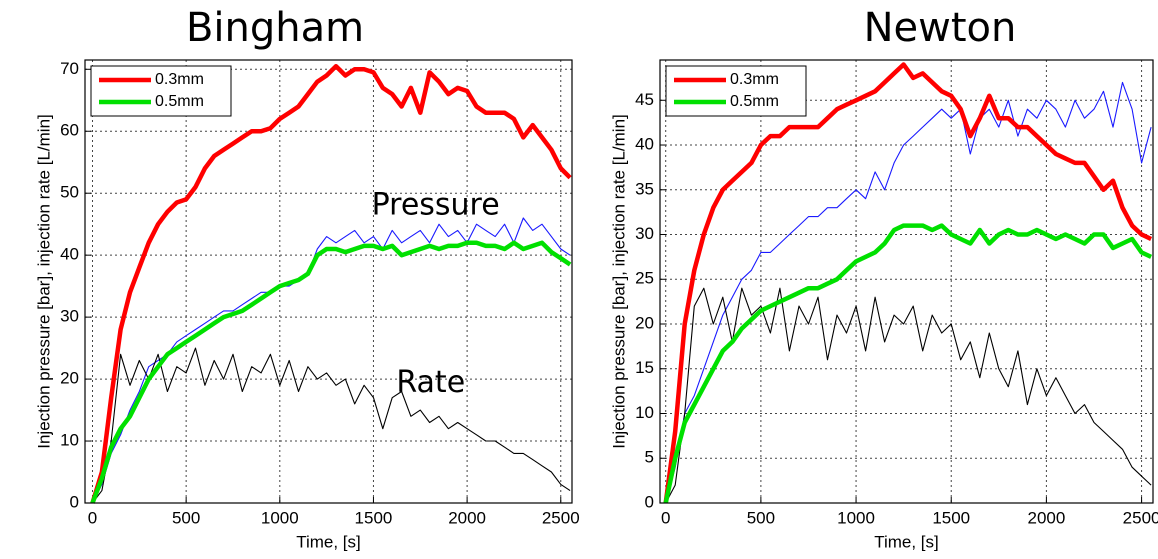 This screenshot has width=1158, height=559. What do you see at coordinates (649, 457) in the screenshot?
I see `y-tick-label: 5` at bounding box center [649, 457].